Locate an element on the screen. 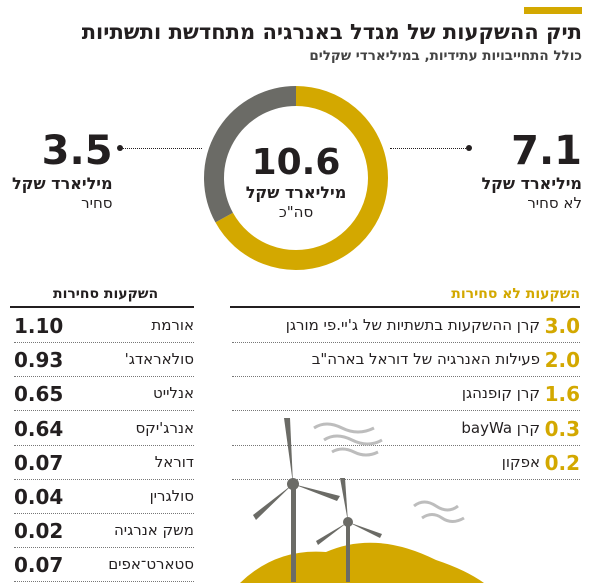 The height and width of the screenshot is (583, 590). page-subtitle: כולל התחייבויות עתידיות, במיליארדי שקלים is located at coordinates (445, 56).